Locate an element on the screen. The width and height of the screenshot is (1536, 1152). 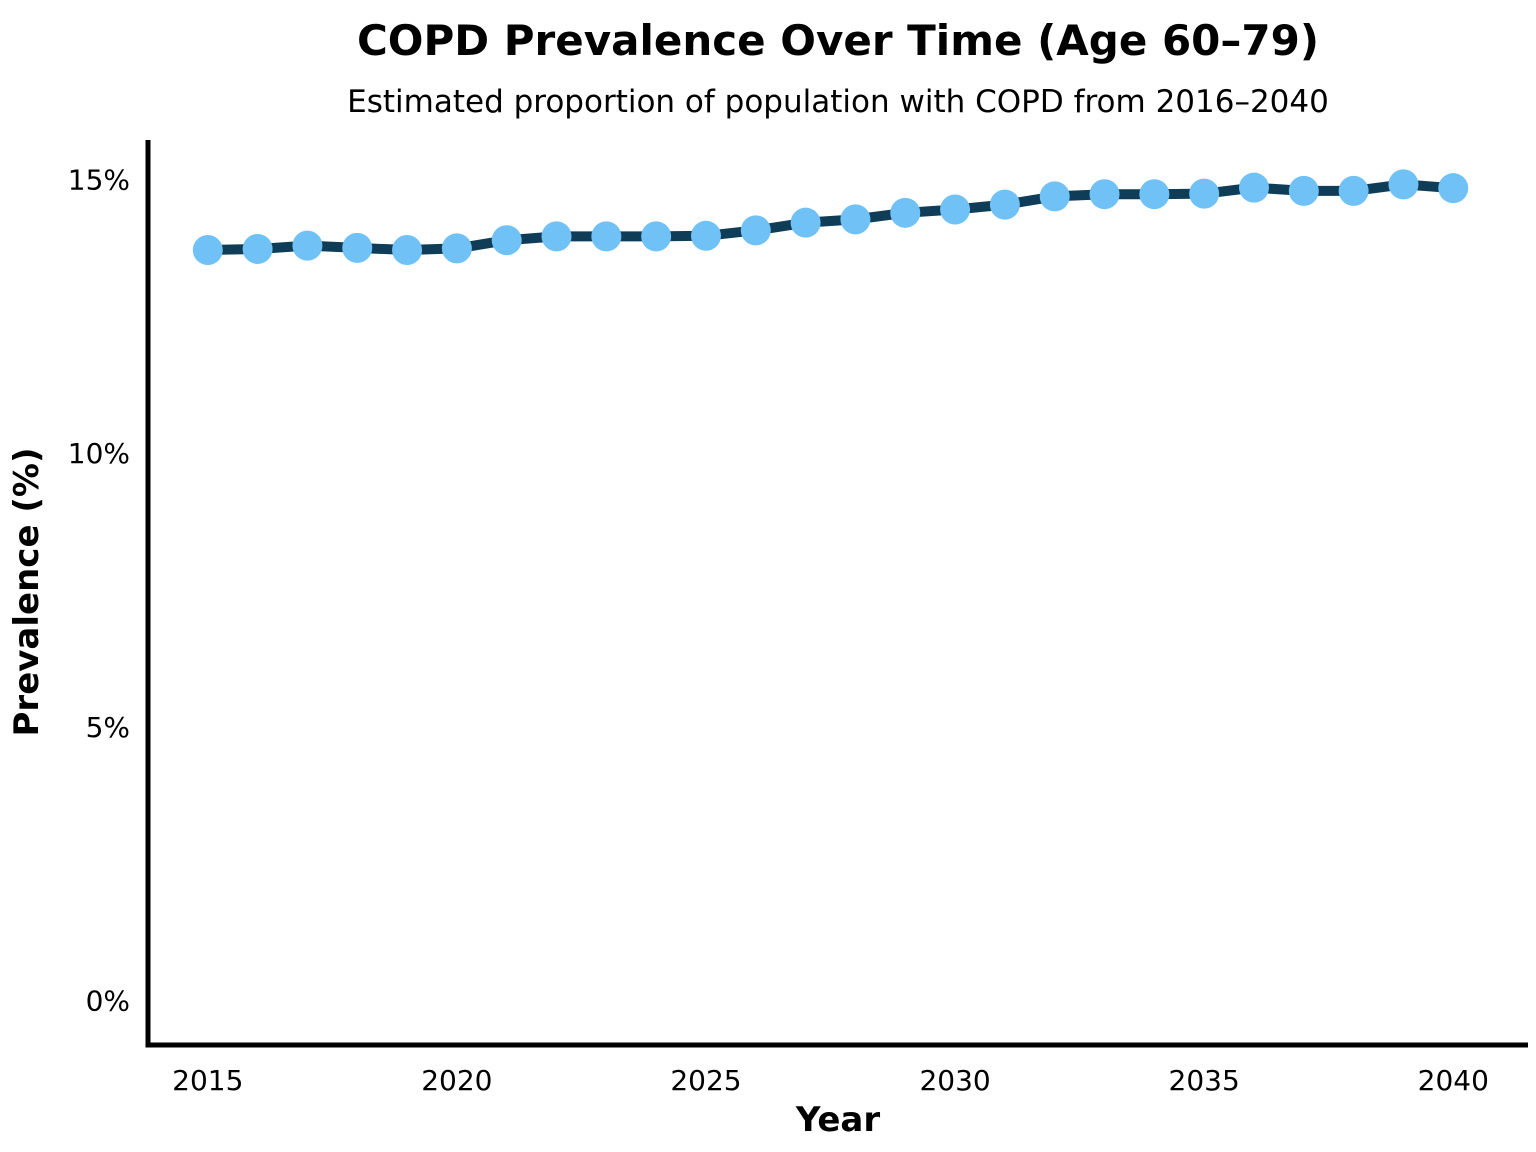
x-tick-label: 2015 is located at coordinates (207, 1080).